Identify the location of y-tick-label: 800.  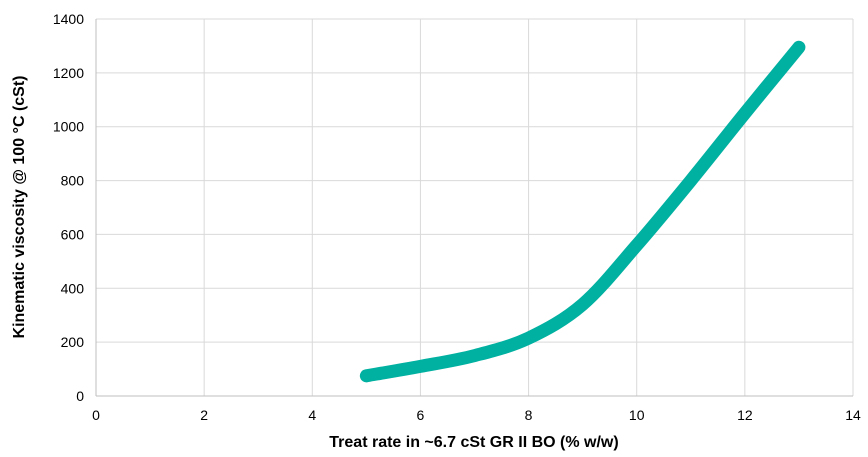
(73, 181).